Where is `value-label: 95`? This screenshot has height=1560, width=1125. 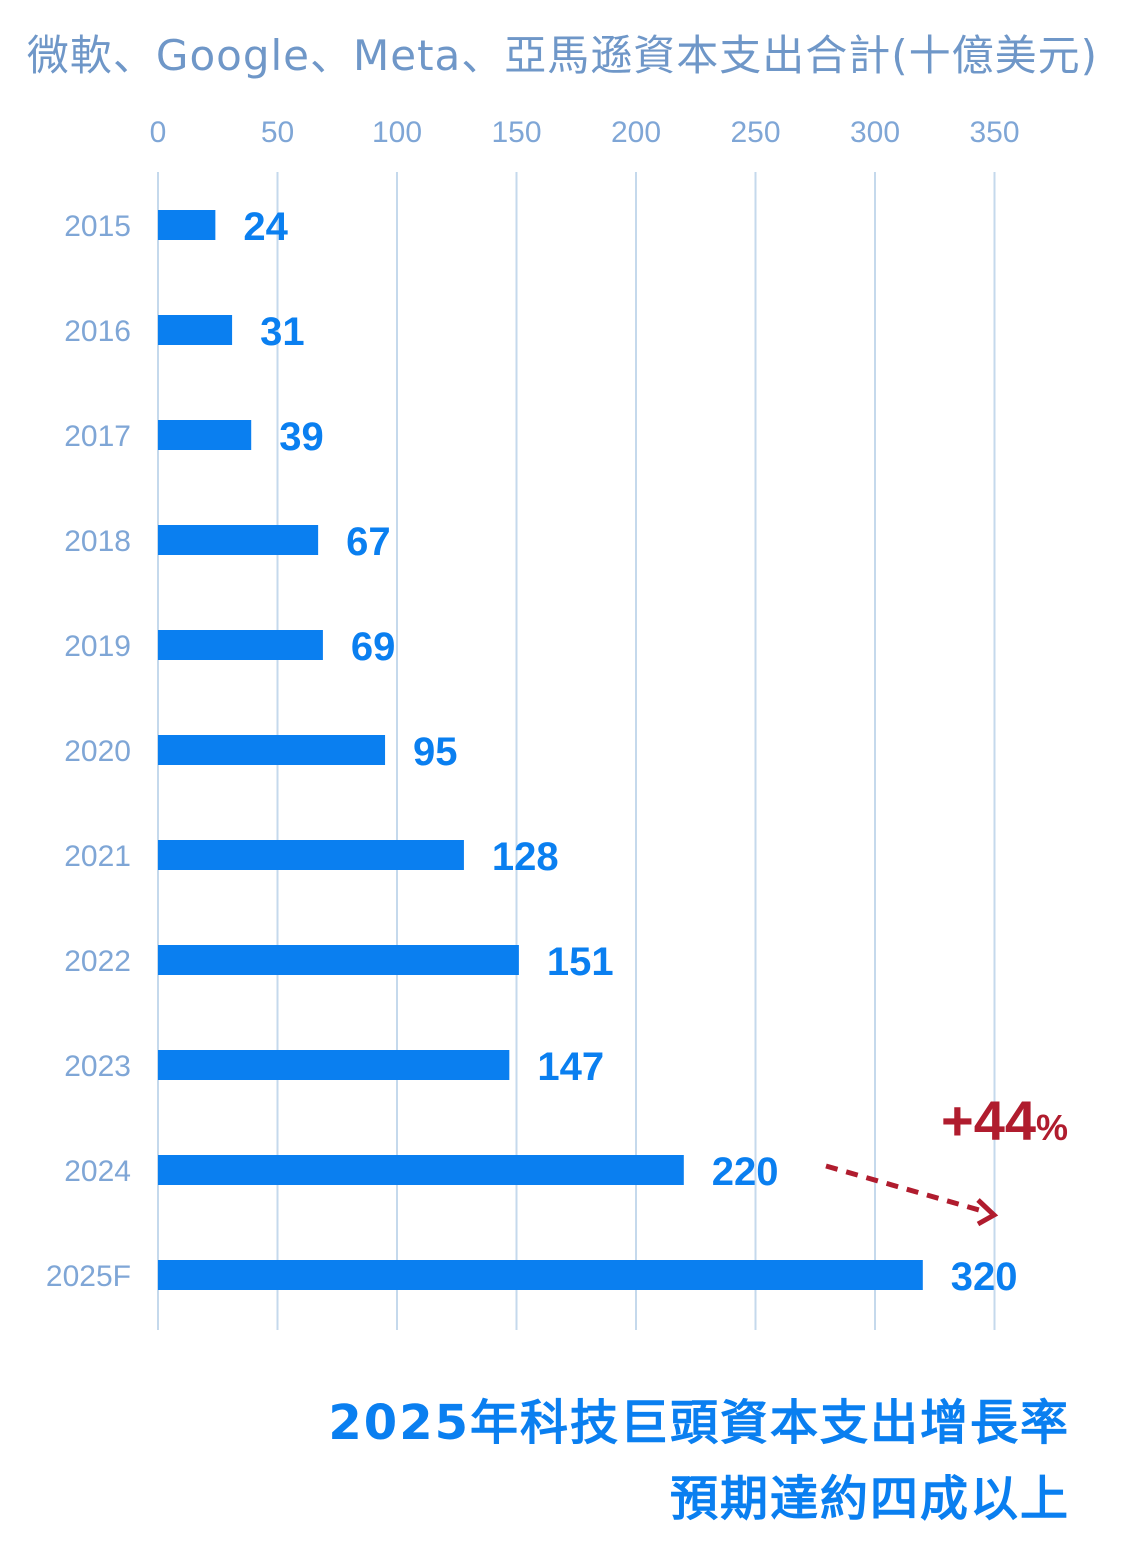 value-label: 95 is located at coordinates (435, 752).